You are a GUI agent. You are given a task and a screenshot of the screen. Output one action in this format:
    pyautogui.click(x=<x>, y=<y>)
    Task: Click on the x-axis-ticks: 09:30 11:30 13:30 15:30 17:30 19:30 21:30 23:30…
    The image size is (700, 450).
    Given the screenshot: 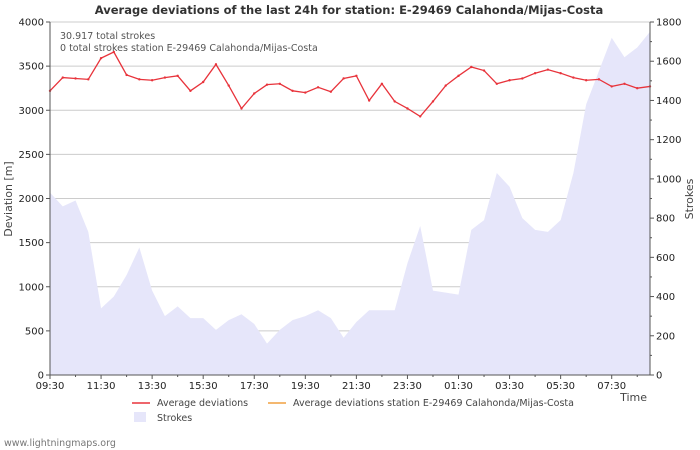 What is the action you would take?
    pyautogui.click(x=337, y=383)
    